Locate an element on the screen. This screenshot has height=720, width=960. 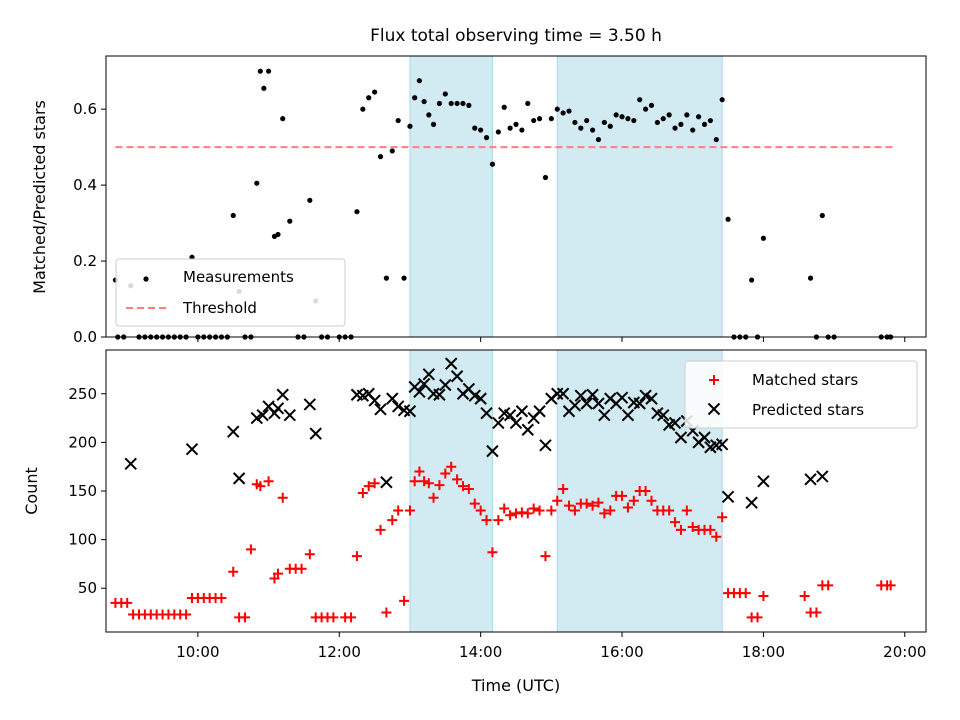
y-tick-label: 100 is located at coordinates (82, 540).